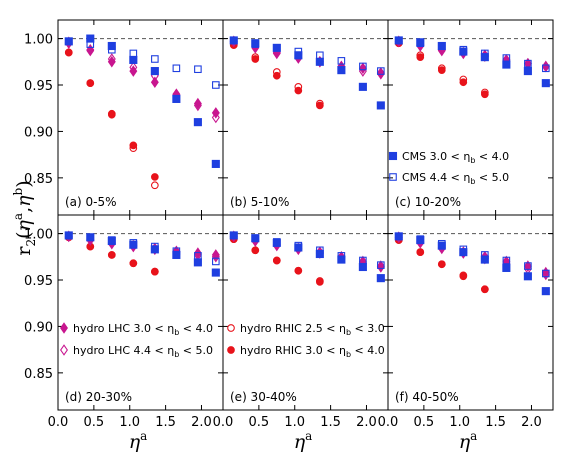  What do you see at coordinates (196, 350) in the screenshot?
I see `legend-label-tail: < 5.0` at bounding box center [196, 350].